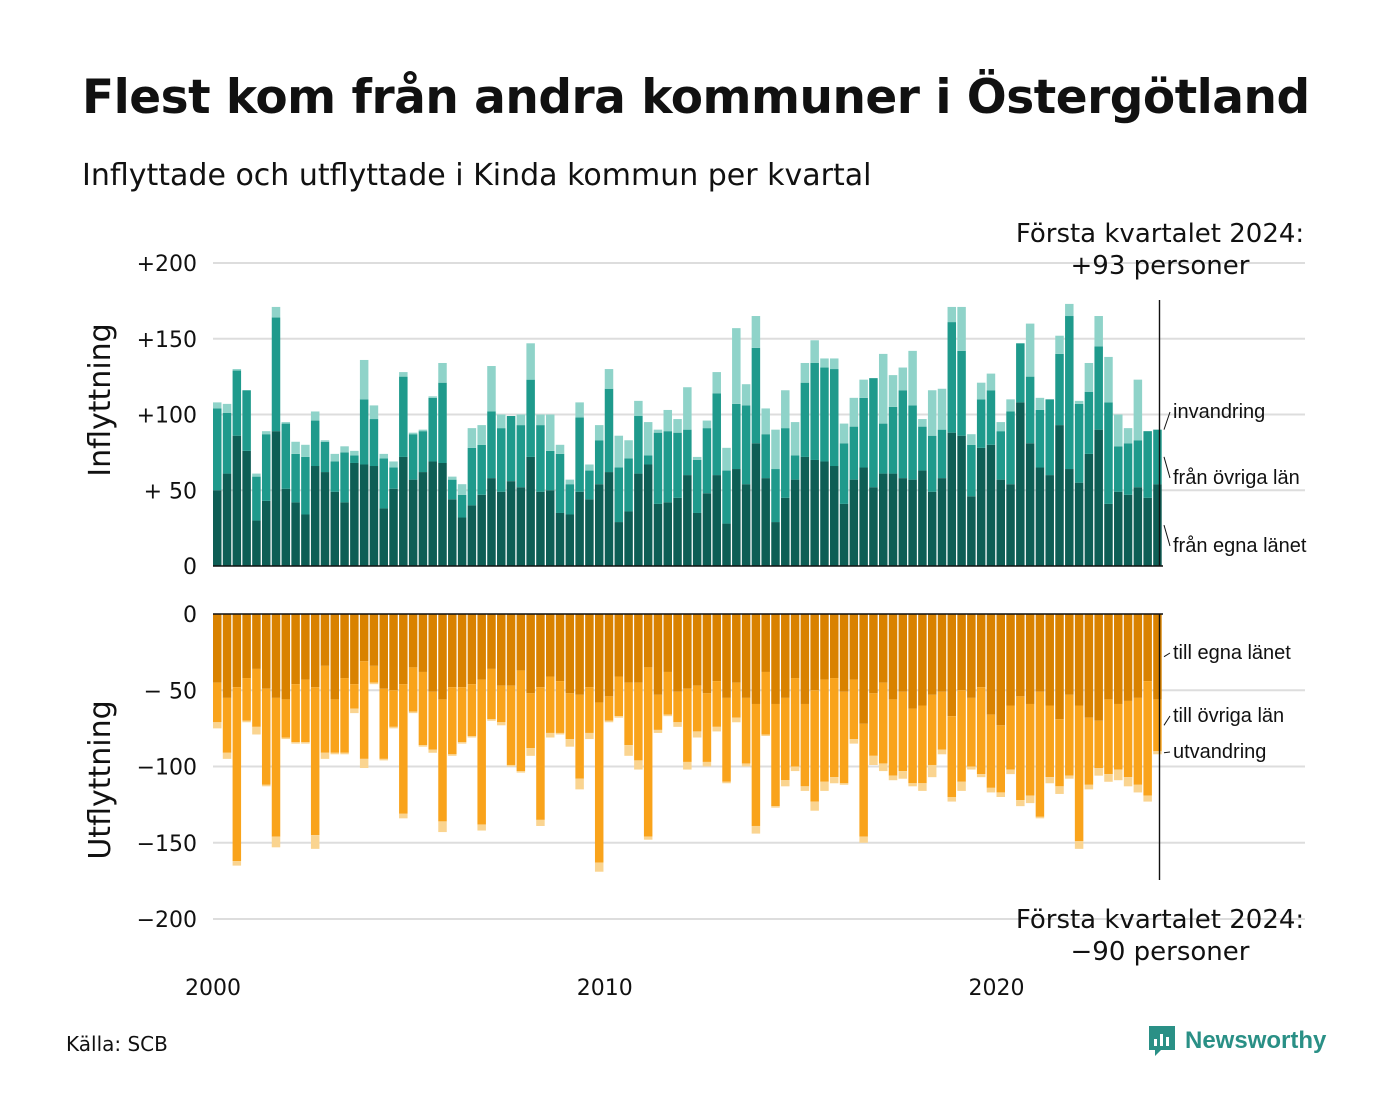 This screenshot has height=1120, width=1400. What do you see at coordinates (605, 988) in the screenshot?
I see `x-tick-label: 2010` at bounding box center [605, 988].